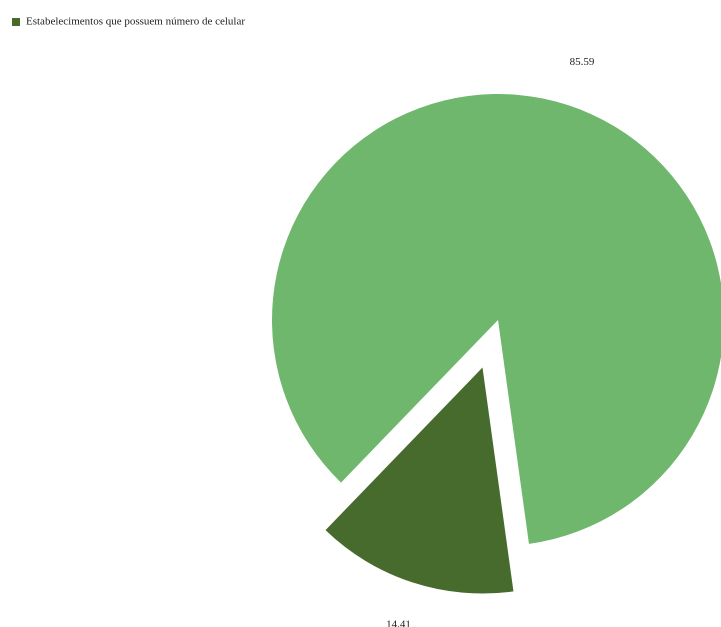 This screenshot has height=627, width=721. I want to click on data-label: 85.59, so click(582, 62).